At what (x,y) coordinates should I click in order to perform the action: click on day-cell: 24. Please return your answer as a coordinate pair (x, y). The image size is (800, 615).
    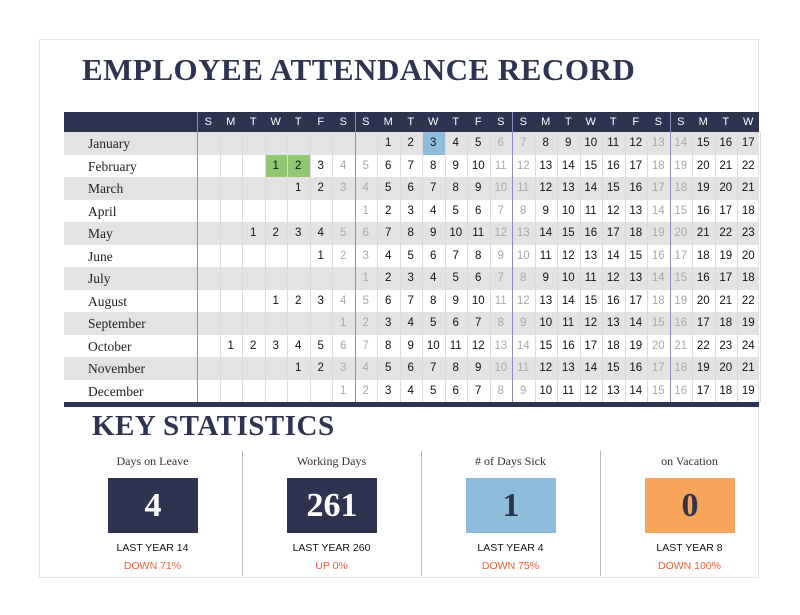
    Looking at the image, I should click on (748, 345).